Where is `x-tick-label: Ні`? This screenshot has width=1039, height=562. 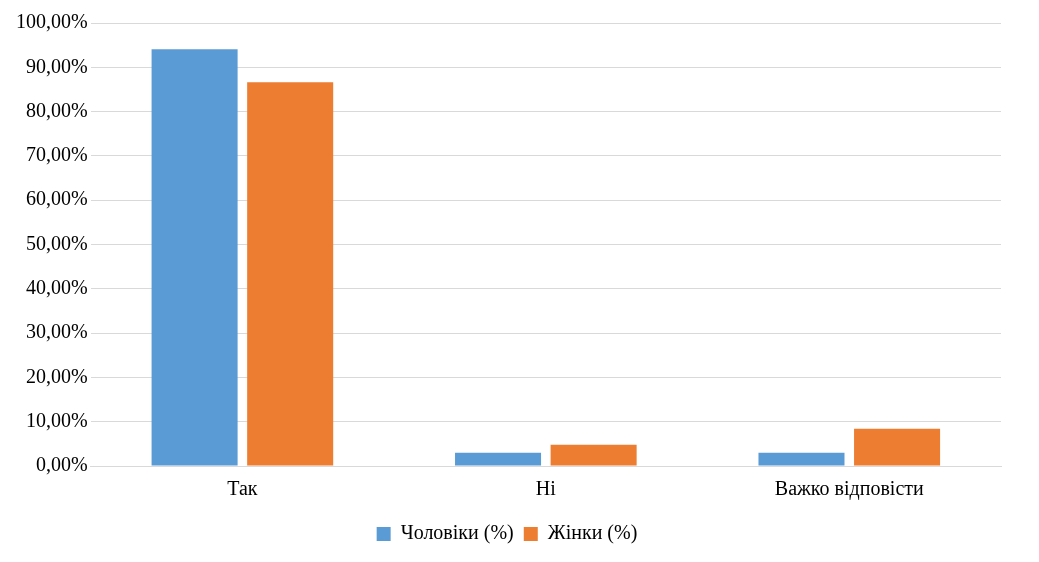
x-tick-label: Ні is located at coordinates (546, 488).